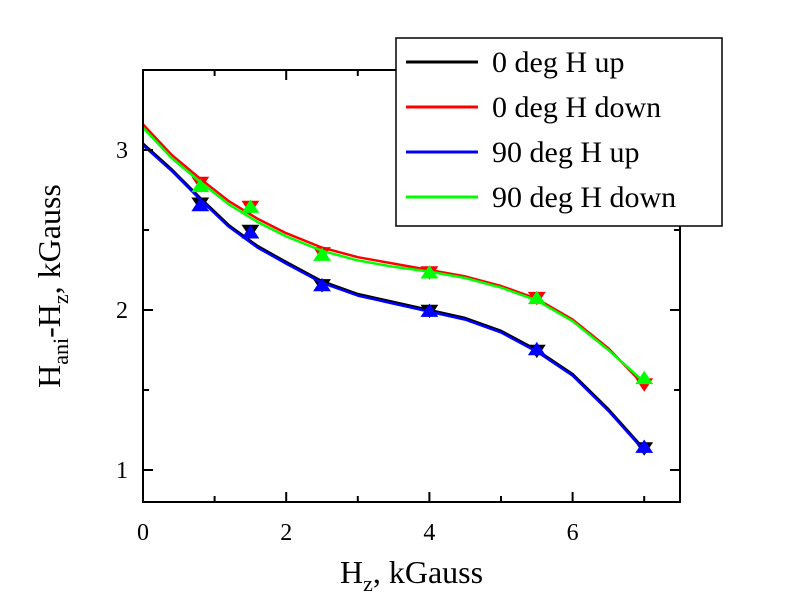  I want to click on x-tick-label: 6, so click(573, 533).